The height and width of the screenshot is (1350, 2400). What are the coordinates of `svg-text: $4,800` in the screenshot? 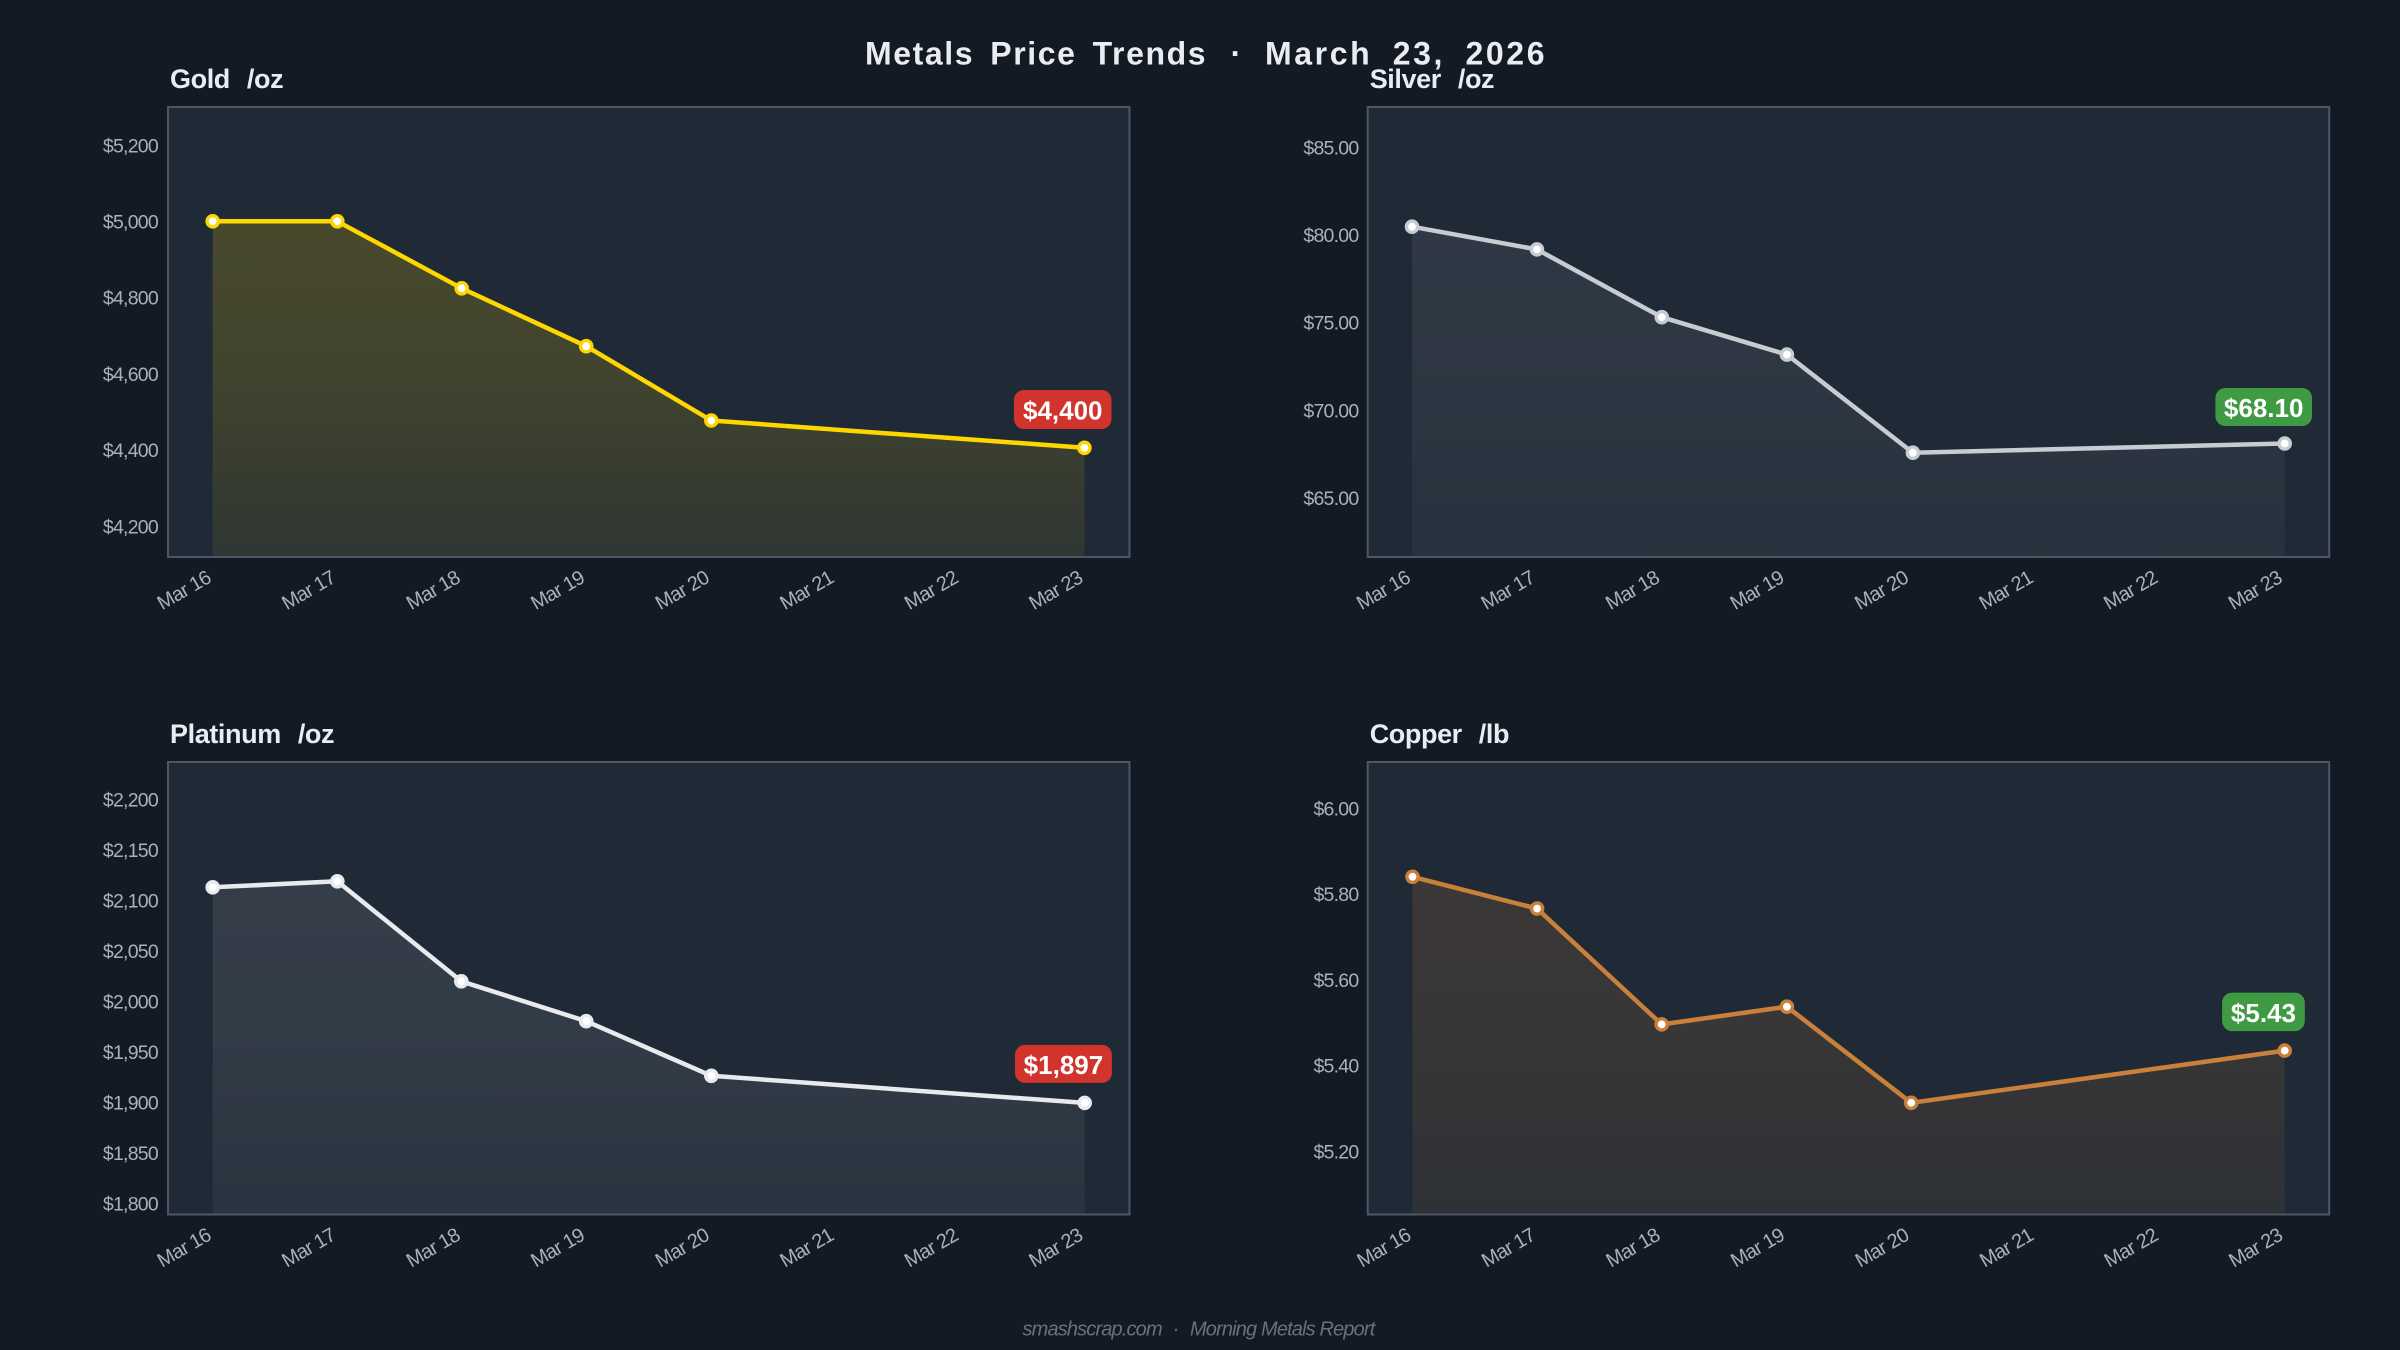 It's located at (131, 299).